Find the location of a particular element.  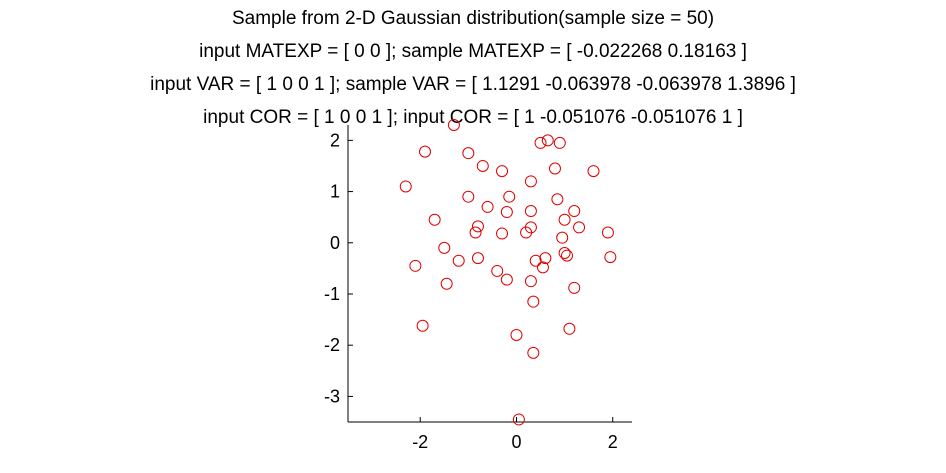

x-axis-ticks: -2 0 2 is located at coordinates (515, 434).